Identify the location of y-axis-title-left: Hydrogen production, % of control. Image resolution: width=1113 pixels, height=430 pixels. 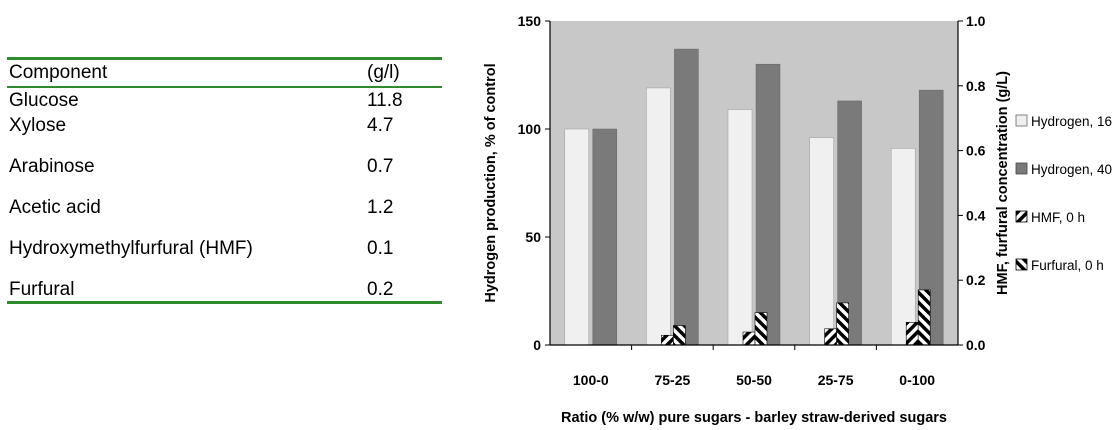
(491, 182).